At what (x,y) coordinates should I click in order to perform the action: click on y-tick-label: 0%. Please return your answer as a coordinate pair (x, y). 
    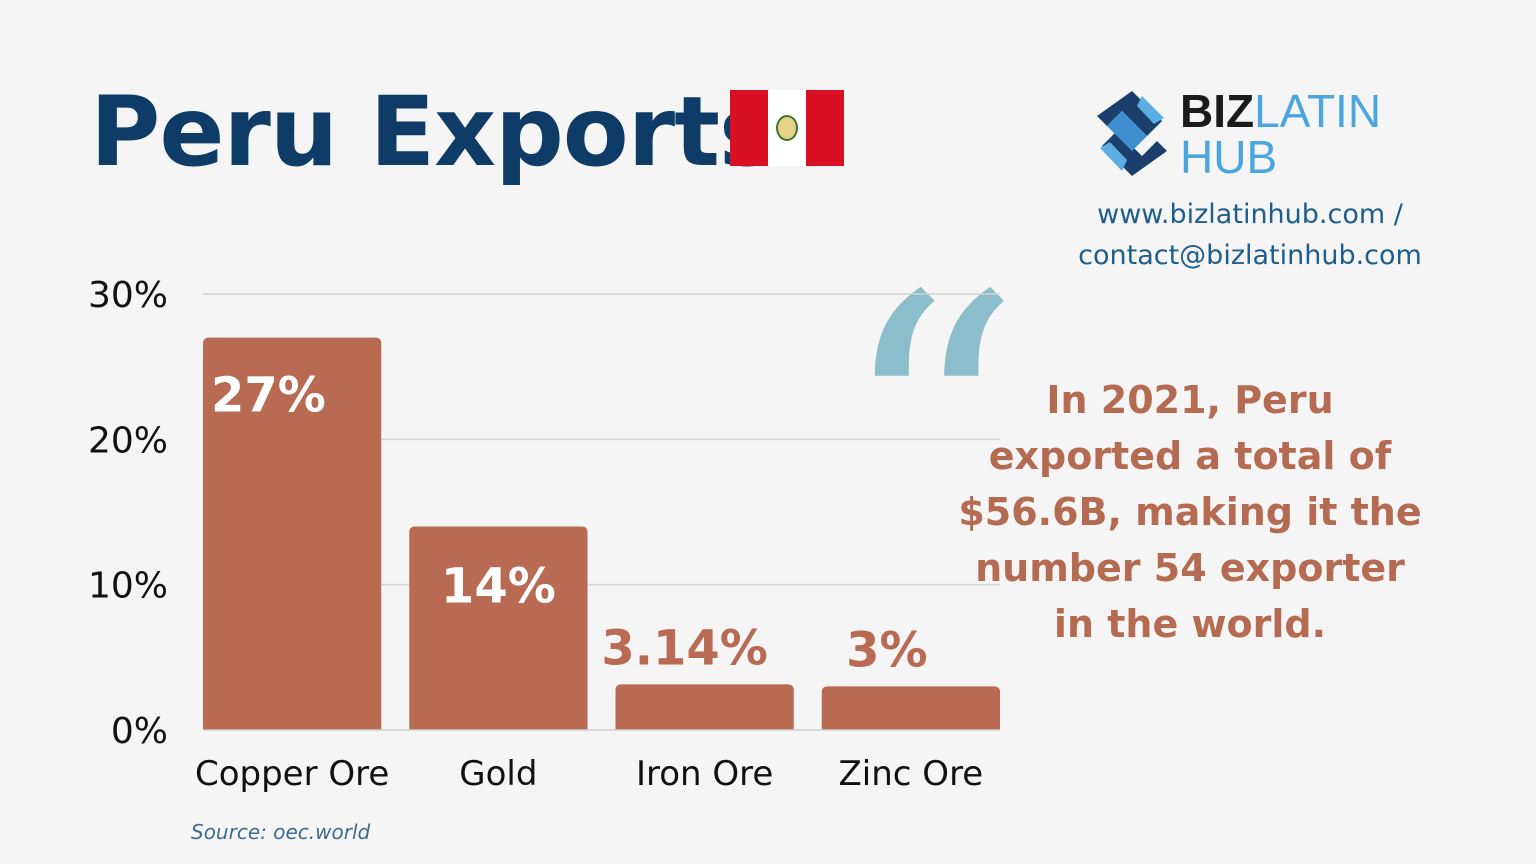
    Looking at the image, I should click on (139, 731).